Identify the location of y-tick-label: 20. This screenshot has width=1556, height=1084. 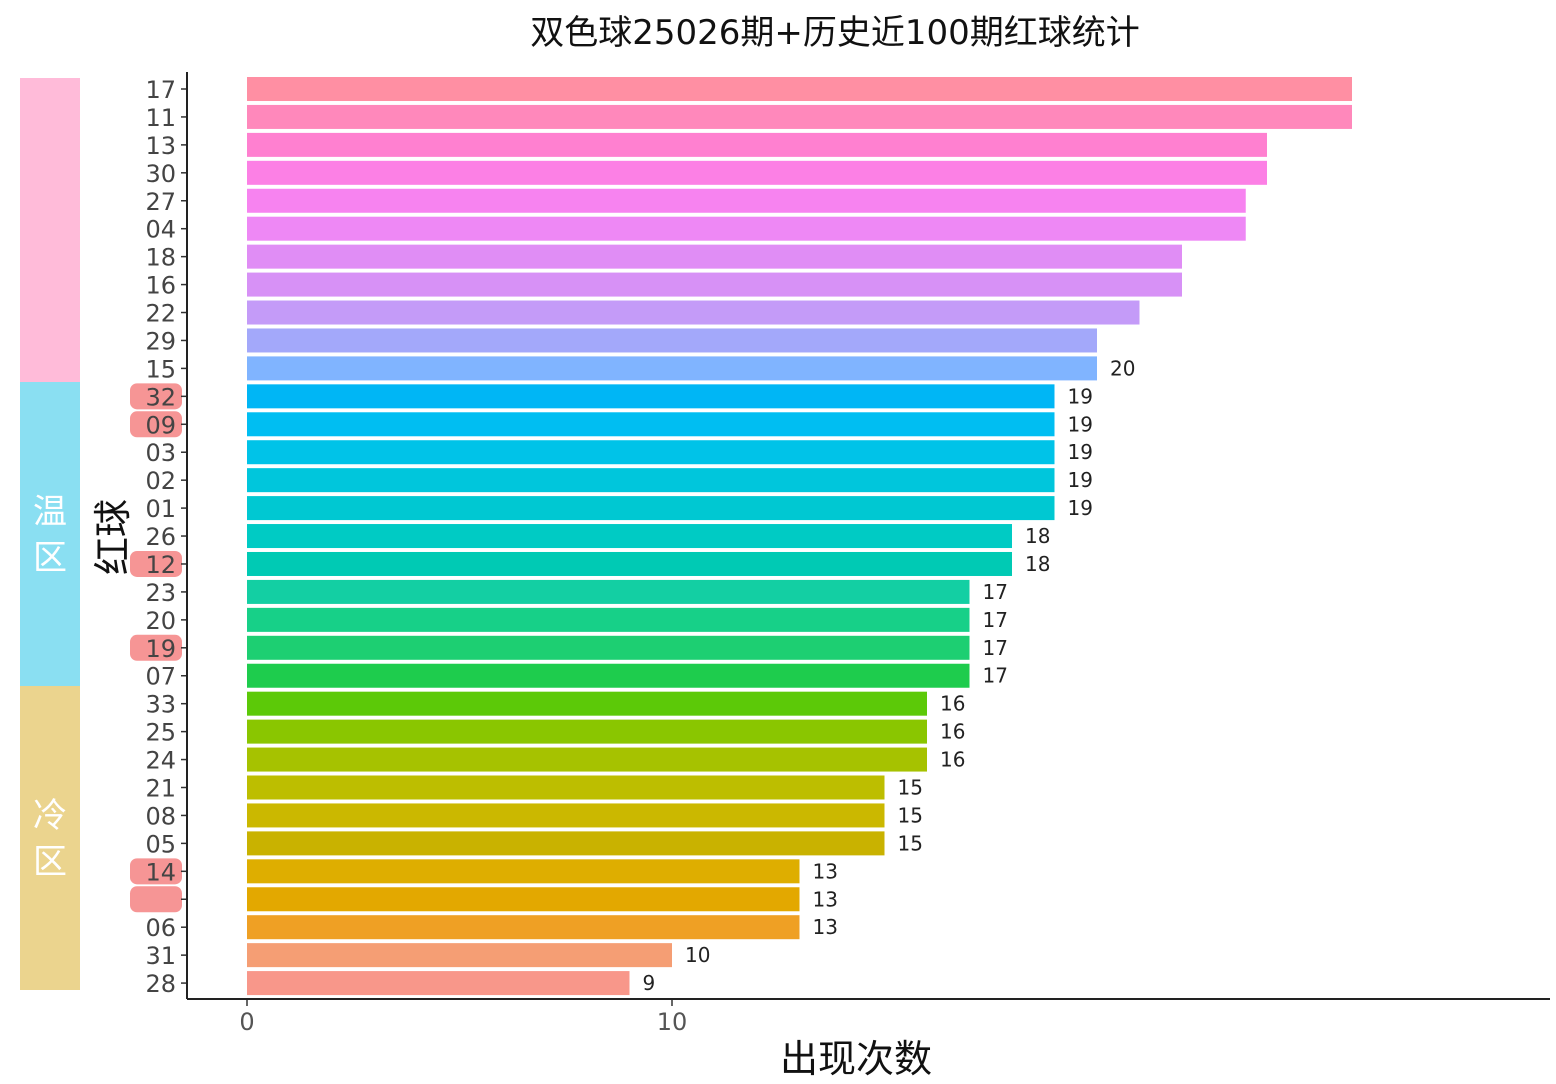
(160, 621).